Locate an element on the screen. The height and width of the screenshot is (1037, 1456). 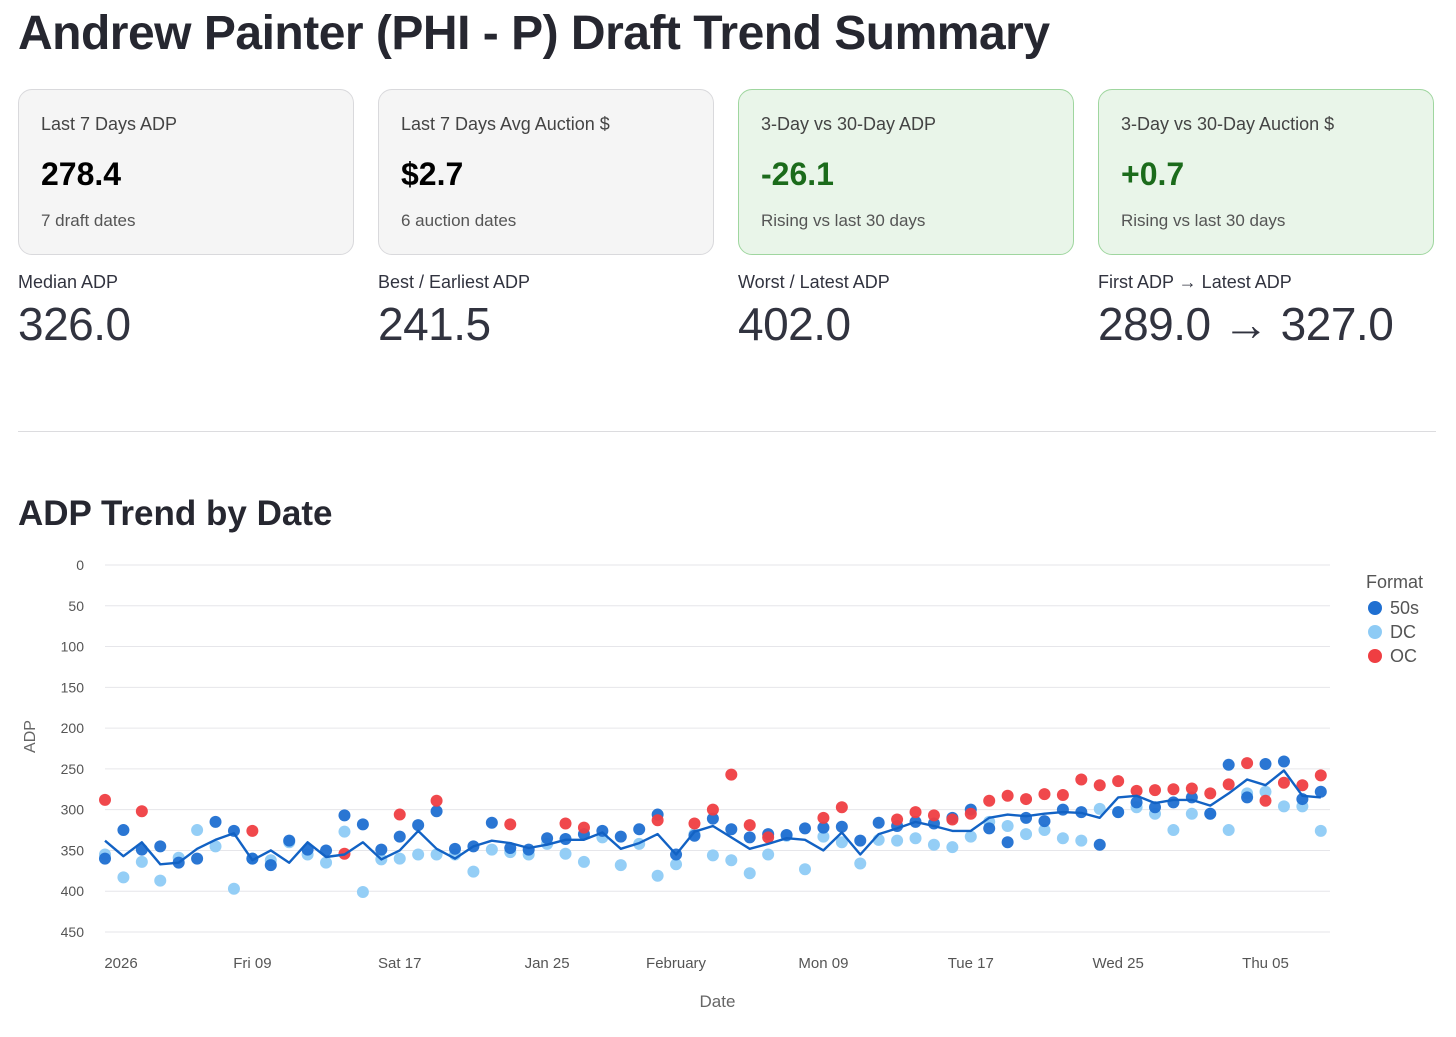
section-title: ADP Trend by Date is located at coordinates (175, 513).